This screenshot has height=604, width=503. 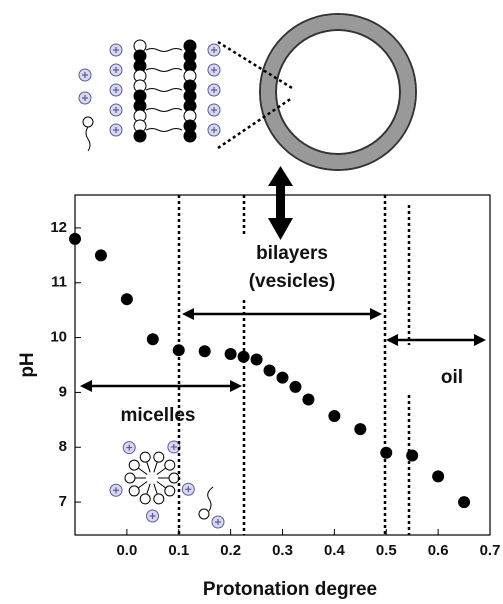 What do you see at coordinates (63, 391) in the screenshot?
I see `y-tick-label: 9` at bounding box center [63, 391].